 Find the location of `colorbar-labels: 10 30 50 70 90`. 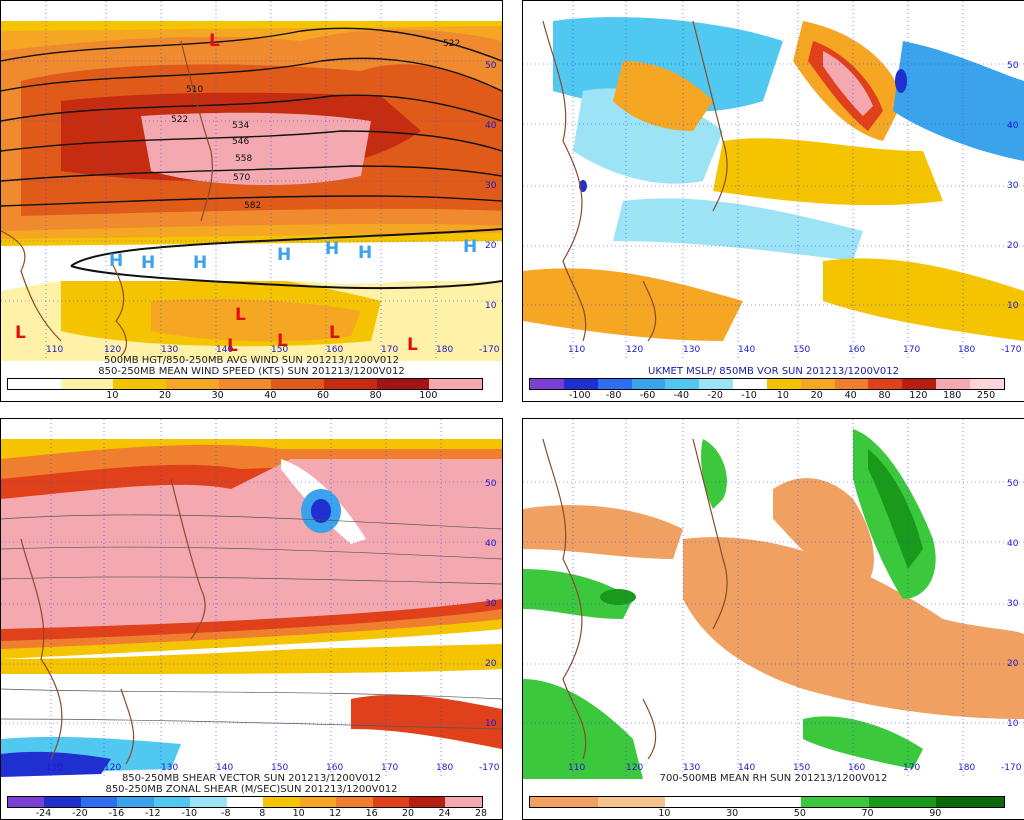

colorbar-labels: 10 30 50 70 90 is located at coordinates (766, 813).